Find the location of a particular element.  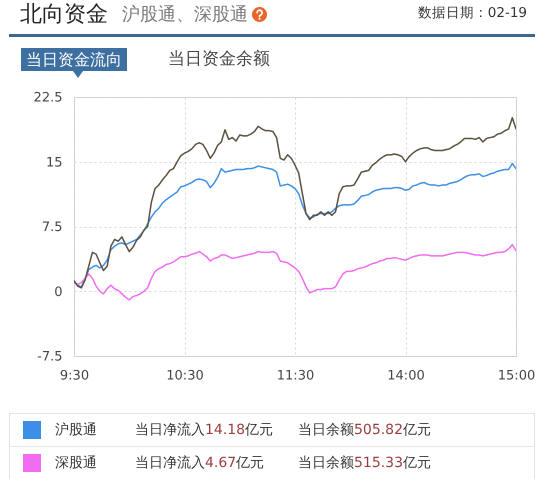

legend-label: 沪股通 is located at coordinates (76, 430).